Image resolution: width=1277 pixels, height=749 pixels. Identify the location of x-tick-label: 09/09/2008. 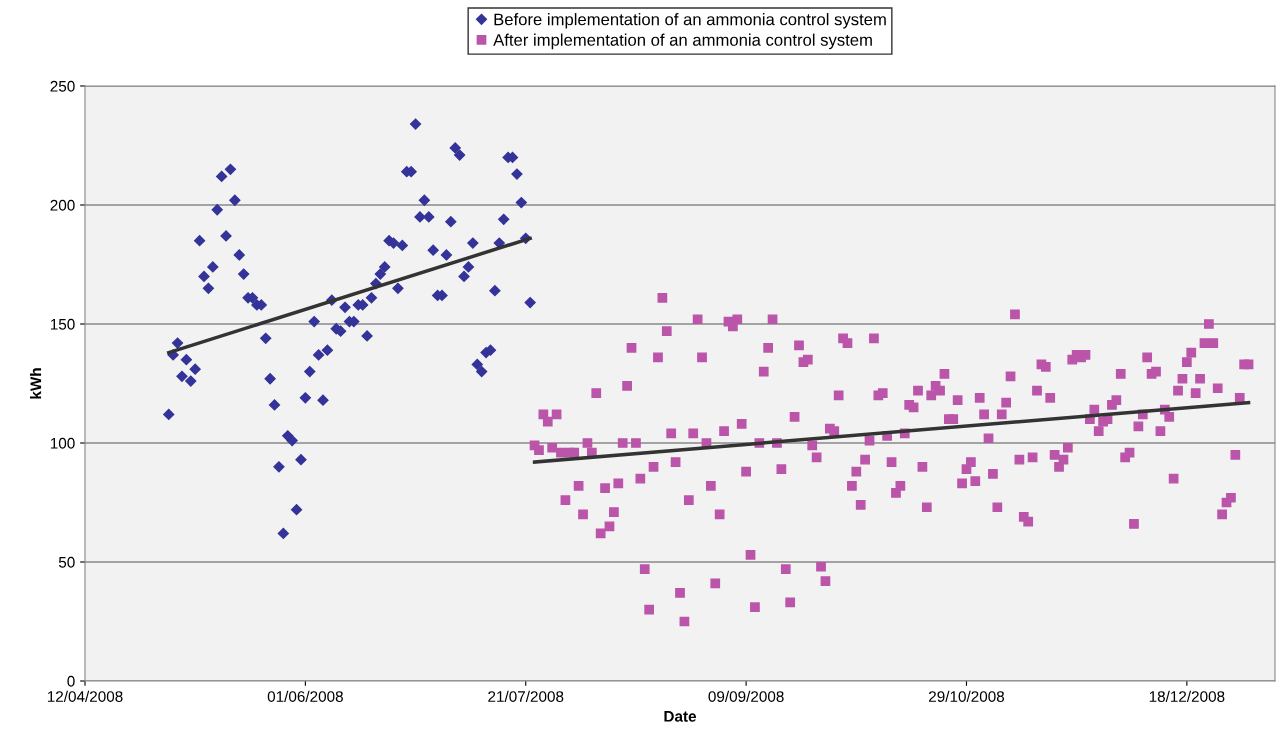
(746, 696).